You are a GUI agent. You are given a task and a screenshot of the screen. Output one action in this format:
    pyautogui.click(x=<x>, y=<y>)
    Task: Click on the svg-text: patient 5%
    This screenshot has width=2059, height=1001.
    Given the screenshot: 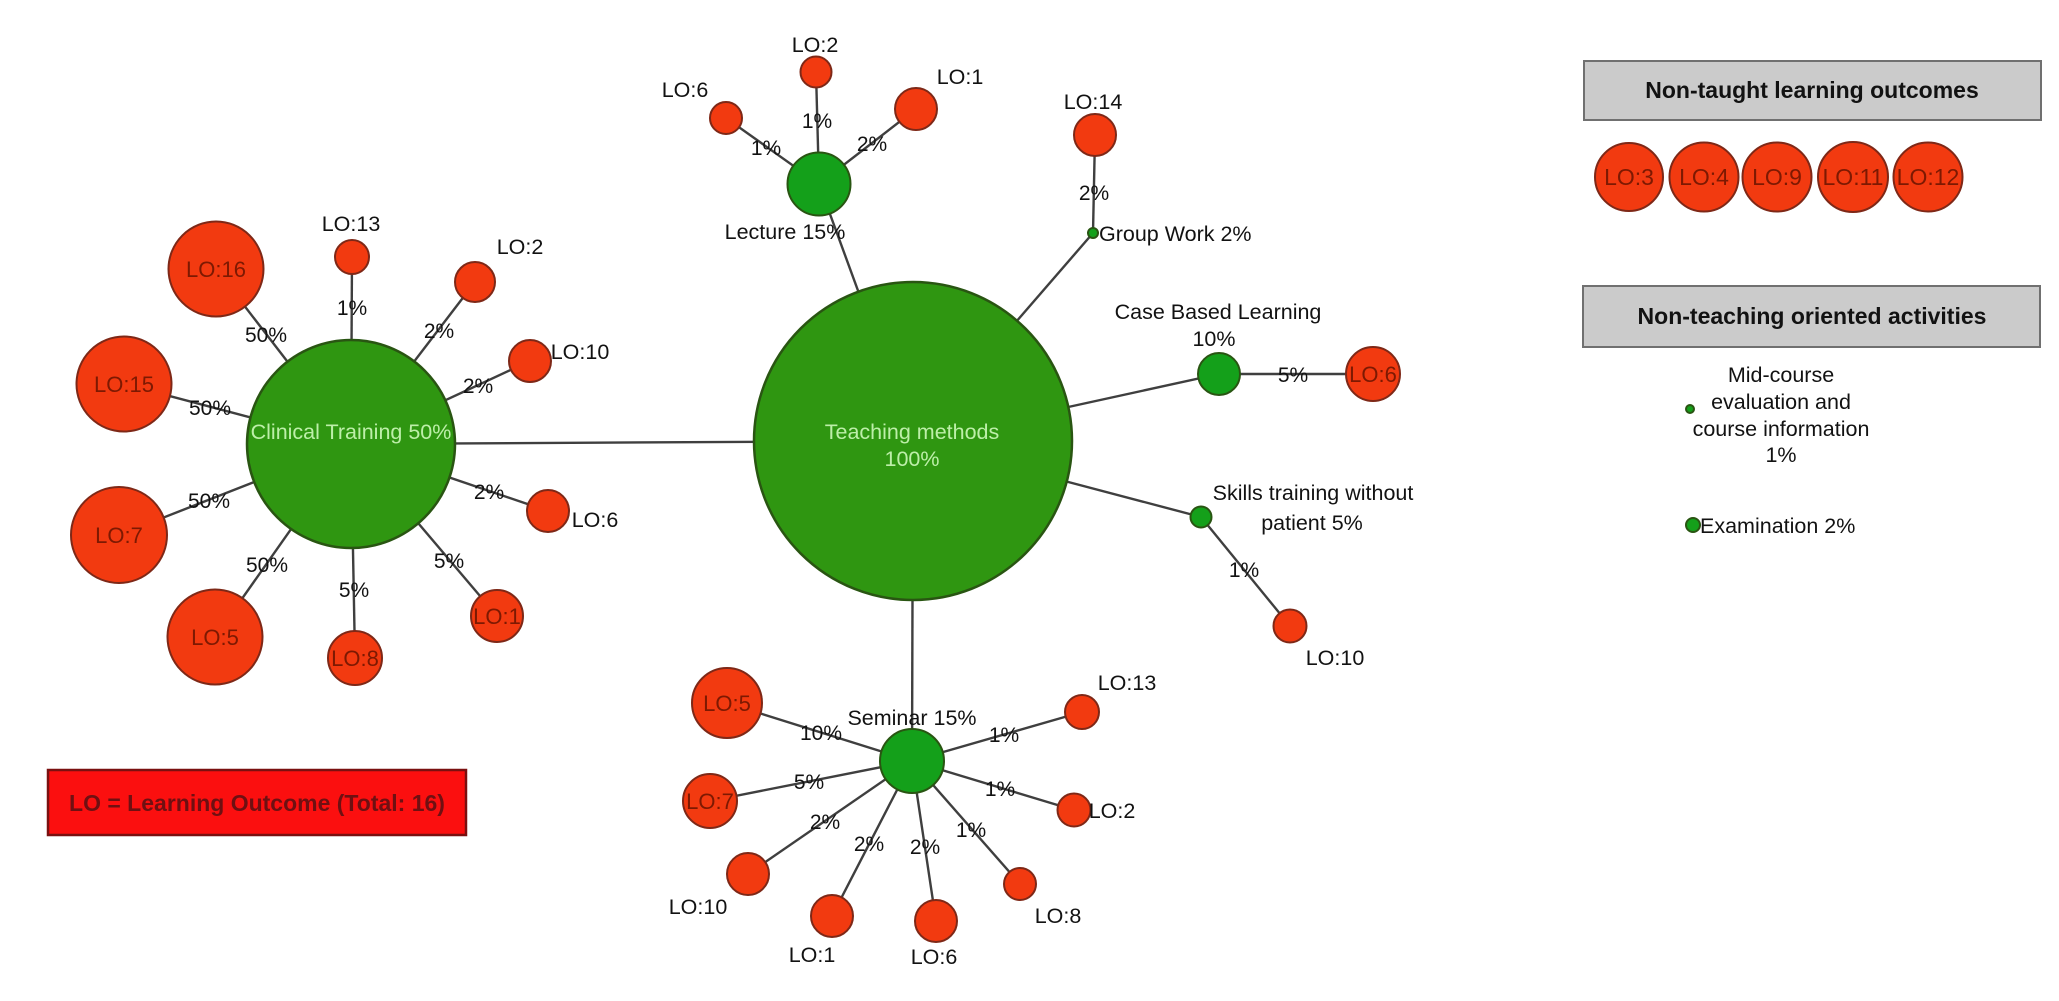 What is the action you would take?
    pyautogui.click(x=1312, y=523)
    